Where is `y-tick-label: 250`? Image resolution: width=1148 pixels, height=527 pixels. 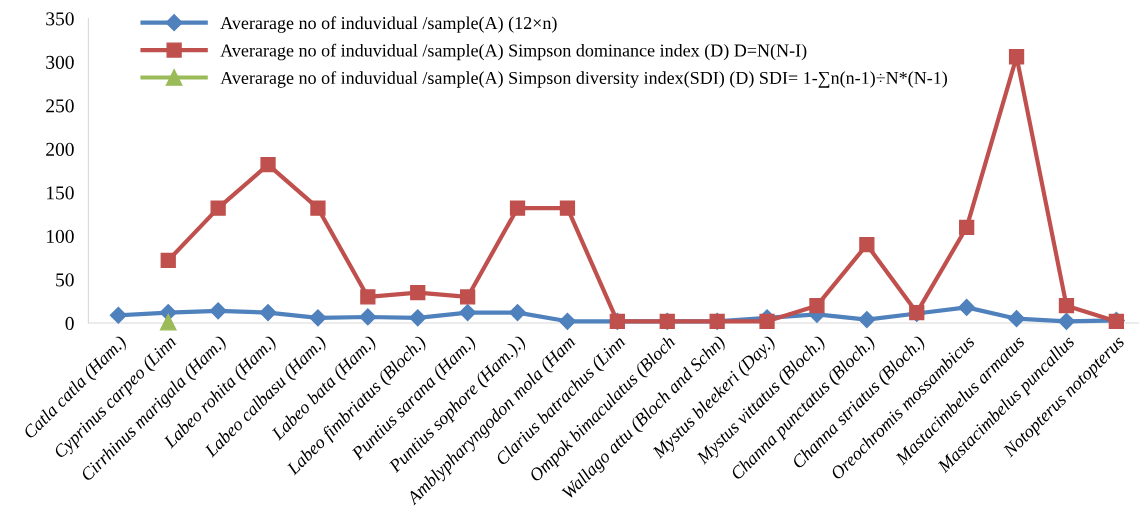
y-tick-label: 250 is located at coordinates (60, 106).